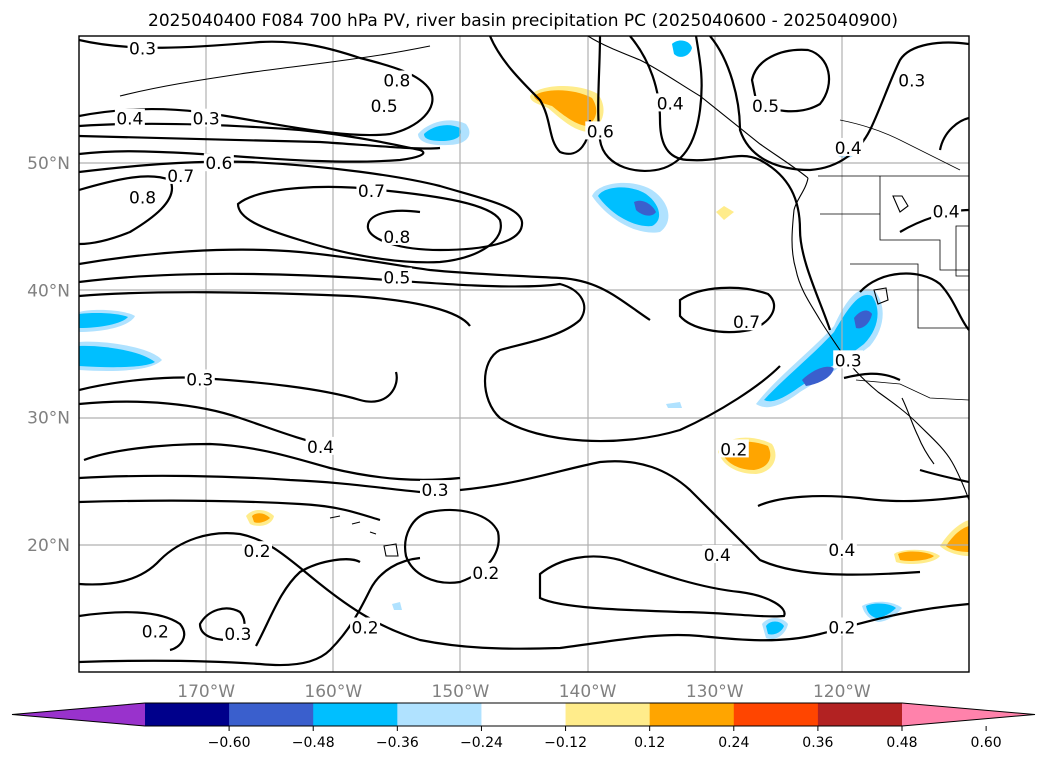  What do you see at coordinates (901, 743) in the screenshot?
I see `colorbar-tick-label: 0.48` at bounding box center [901, 743].